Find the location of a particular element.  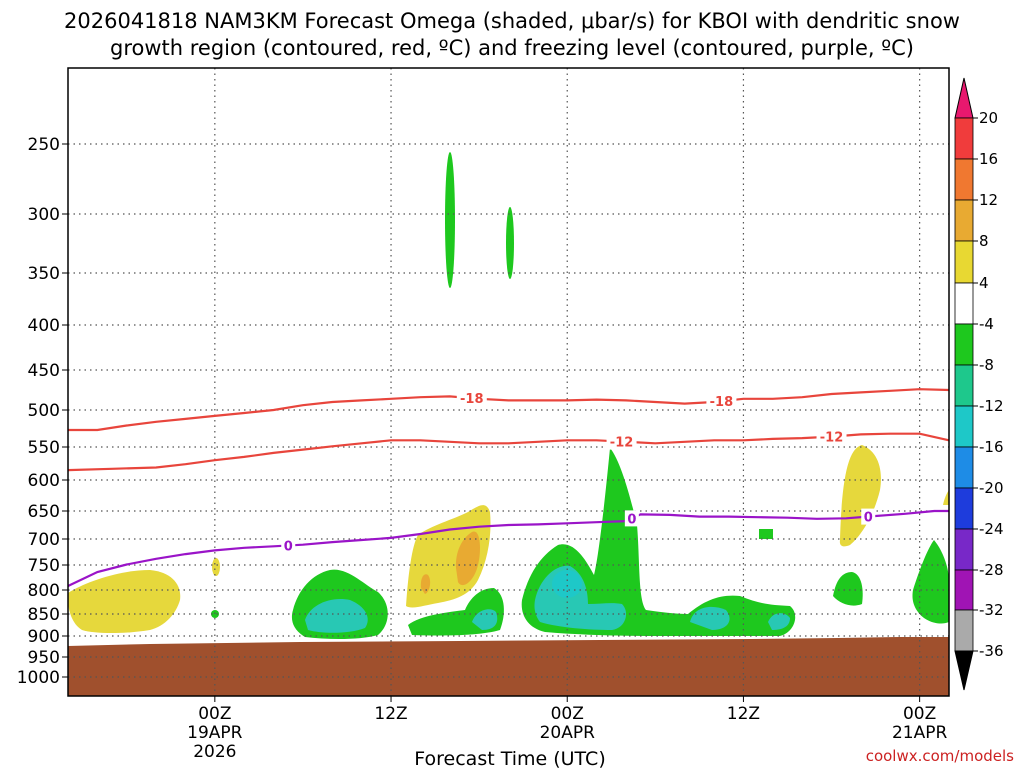

x-tick-label-48-0: 00Z is located at coordinates (919, 714).